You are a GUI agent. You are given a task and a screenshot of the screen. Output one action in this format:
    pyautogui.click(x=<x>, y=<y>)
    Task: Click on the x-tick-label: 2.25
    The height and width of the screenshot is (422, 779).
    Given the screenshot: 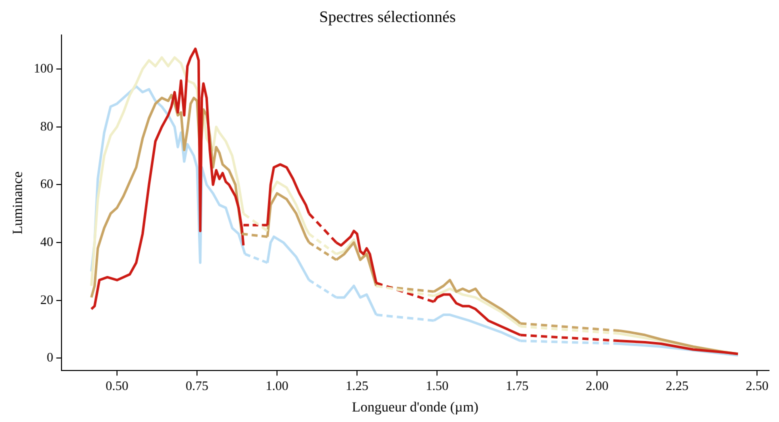 What is the action you would take?
    pyautogui.click(x=677, y=385)
    